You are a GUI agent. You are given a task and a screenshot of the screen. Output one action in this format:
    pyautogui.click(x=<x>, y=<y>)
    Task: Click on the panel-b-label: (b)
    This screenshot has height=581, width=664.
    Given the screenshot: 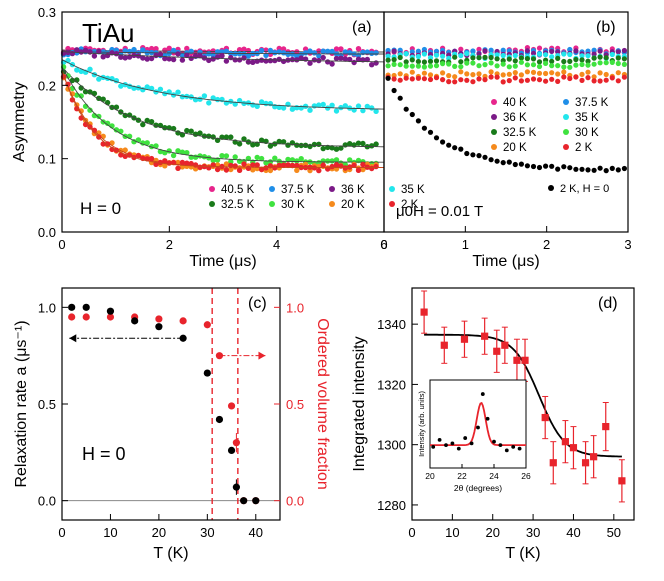 What is the action you would take?
    pyautogui.click(x=606, y=27)
    